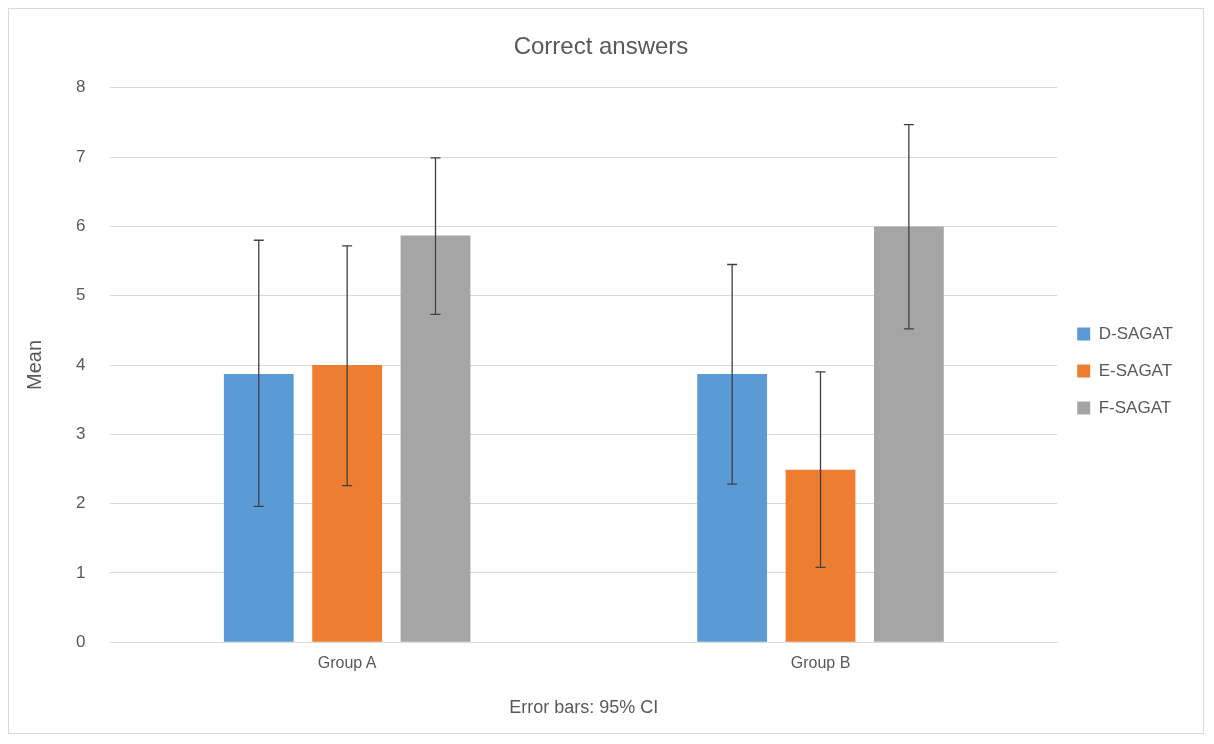 The height and width of the screenshot is (744, 1214). I want to click on y-tick-label: 1, so click(80, 572).